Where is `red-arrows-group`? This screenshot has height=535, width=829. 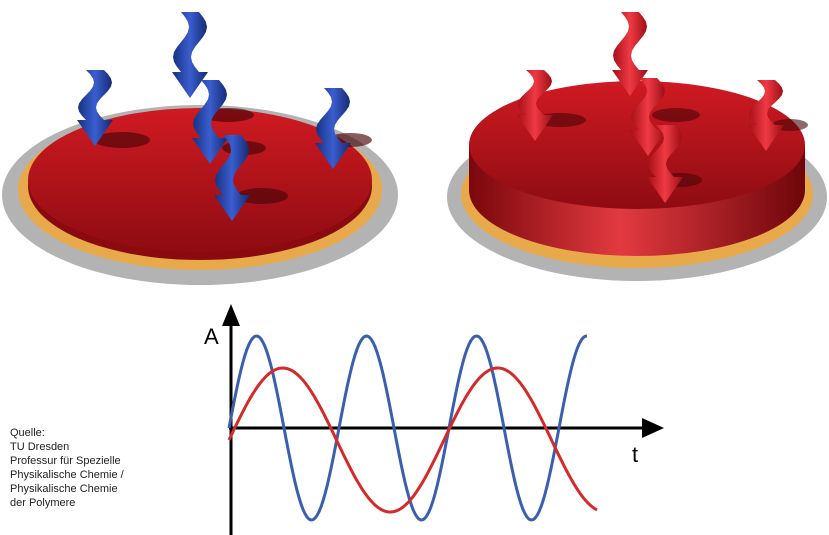 red-arrows-group is located at coordinates (650, 107).